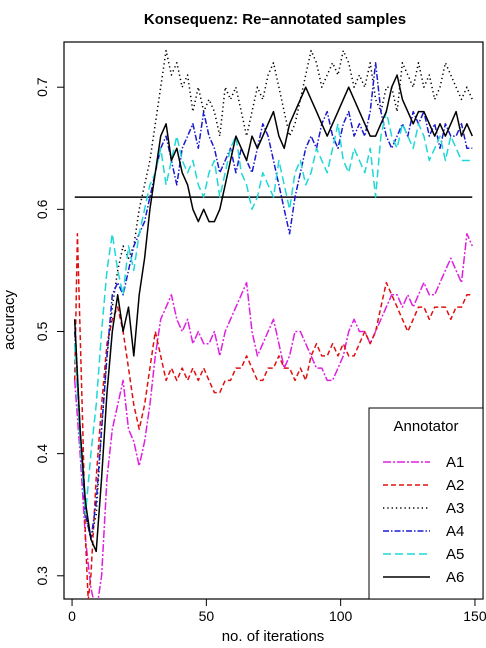 This screenshot has height=648, width=486. What do you see at coordinates (275, 19) in the screenshot?
I see `chart-title: Konsequenz: Re−annotated samples` at bounding box center [275, 19].